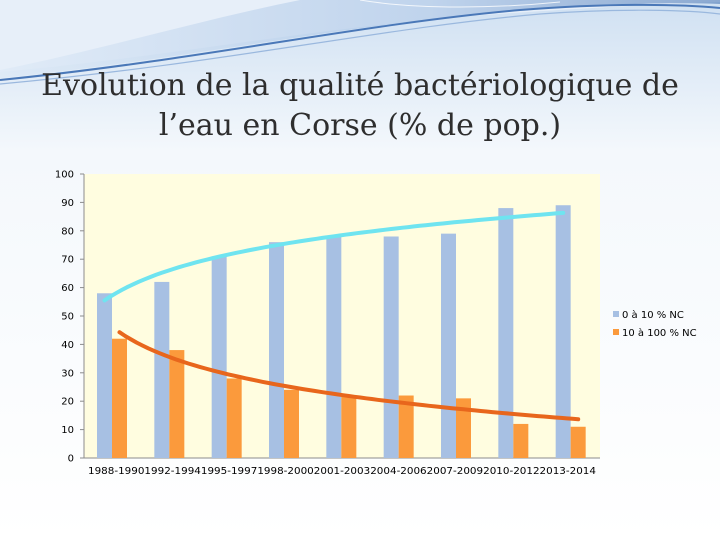 This screenshot has width=720, height=540. I want to click on y-axis: 0 10 20 30 40 50 60 70 80 90 100, so click(70, 317).